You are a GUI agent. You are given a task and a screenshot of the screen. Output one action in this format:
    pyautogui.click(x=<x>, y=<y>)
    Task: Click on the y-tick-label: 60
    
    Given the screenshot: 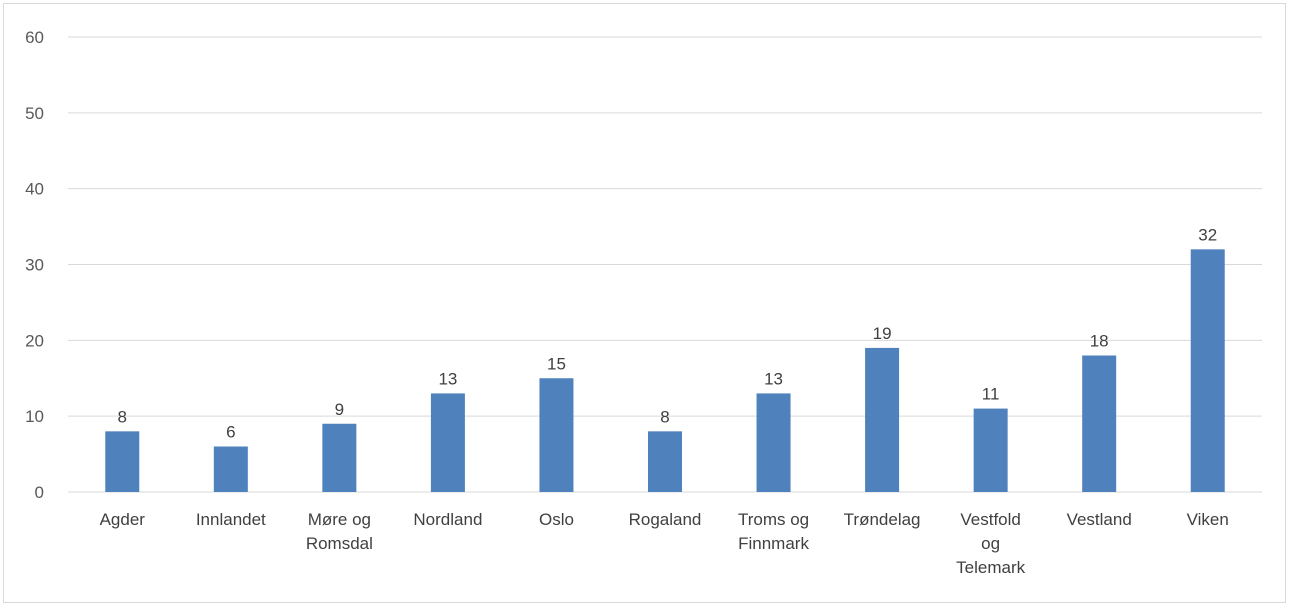 What is the action you would take?
    pyautogui.click(x=34, y=37)
    